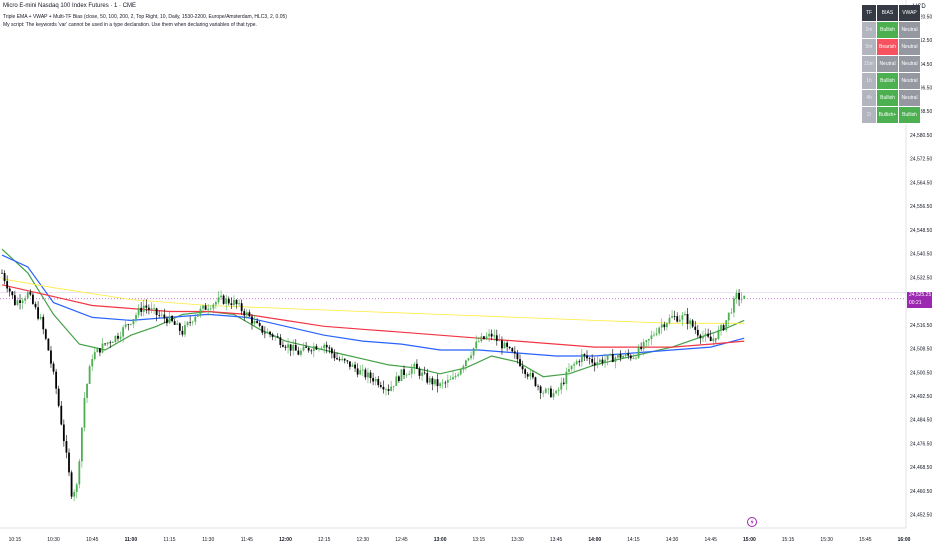 The width and height of the screenshot is (932, 550). I want to click on price-tick-label: 24,556.50, so click(921, 207).